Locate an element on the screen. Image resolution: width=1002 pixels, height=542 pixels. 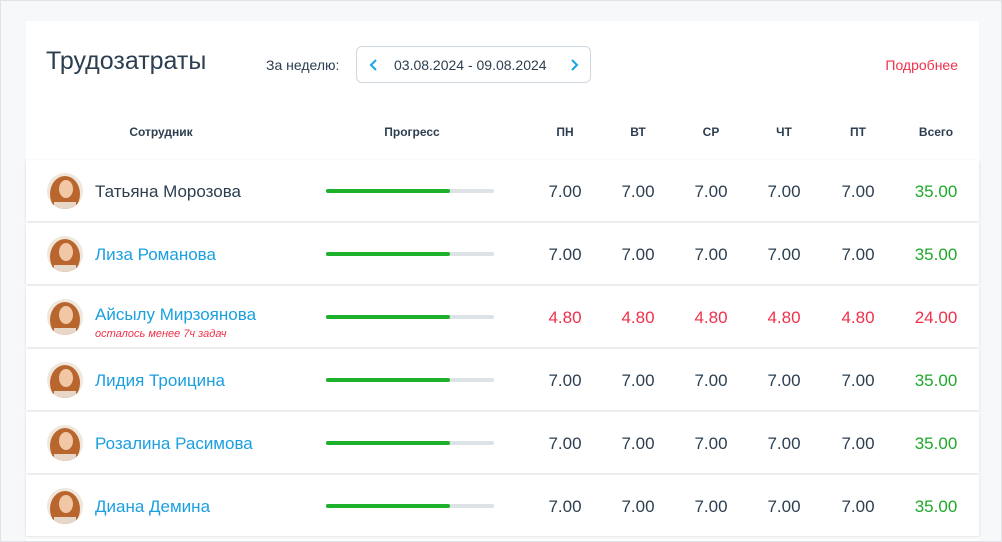
employee-row: Диана Демина 7.00 7.00 7.00 7.00 7.00 35.00 is located at coordinates (502, 505).